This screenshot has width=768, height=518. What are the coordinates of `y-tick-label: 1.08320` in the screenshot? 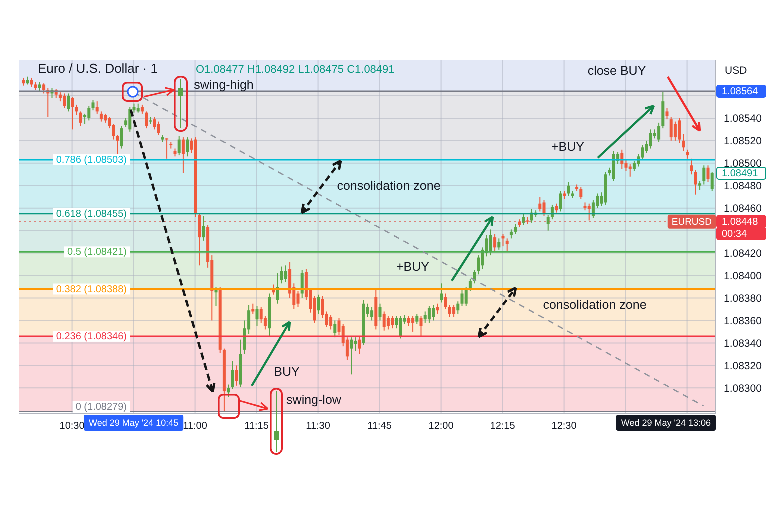 It's located at (743, 366).